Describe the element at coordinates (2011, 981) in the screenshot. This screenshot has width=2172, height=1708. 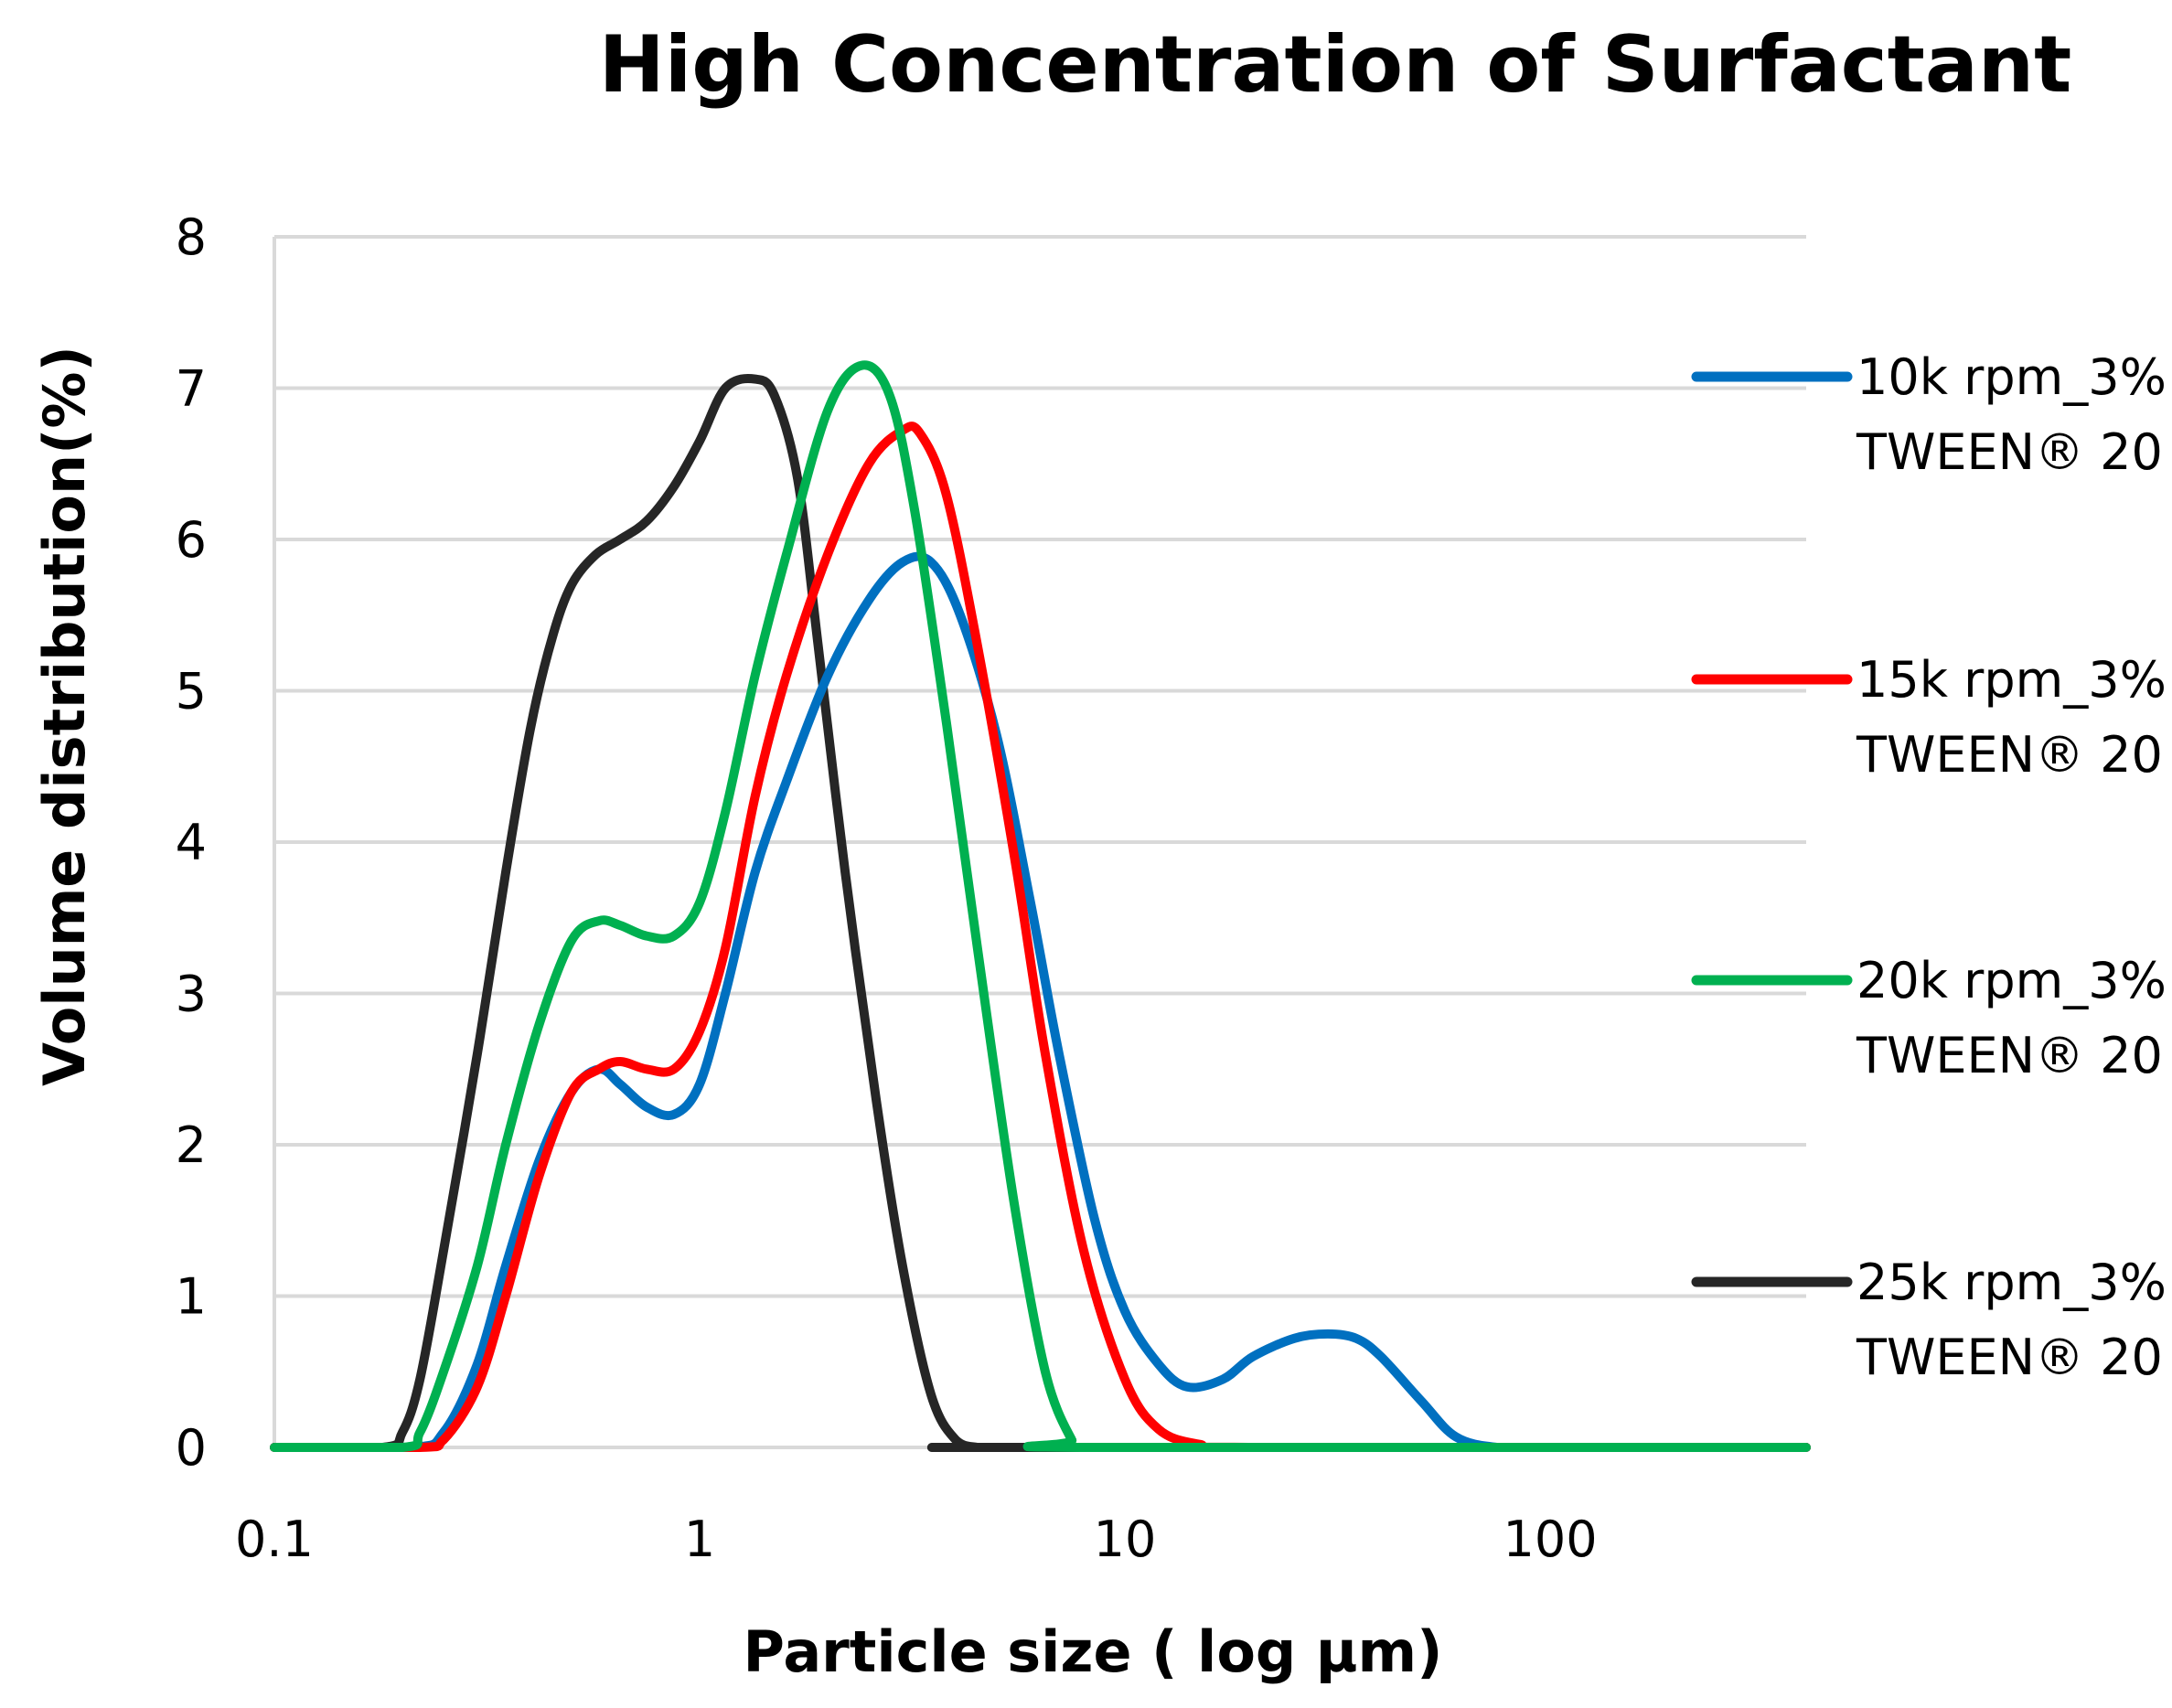
I see `legend-label: 20k rpm_3%` at that location.